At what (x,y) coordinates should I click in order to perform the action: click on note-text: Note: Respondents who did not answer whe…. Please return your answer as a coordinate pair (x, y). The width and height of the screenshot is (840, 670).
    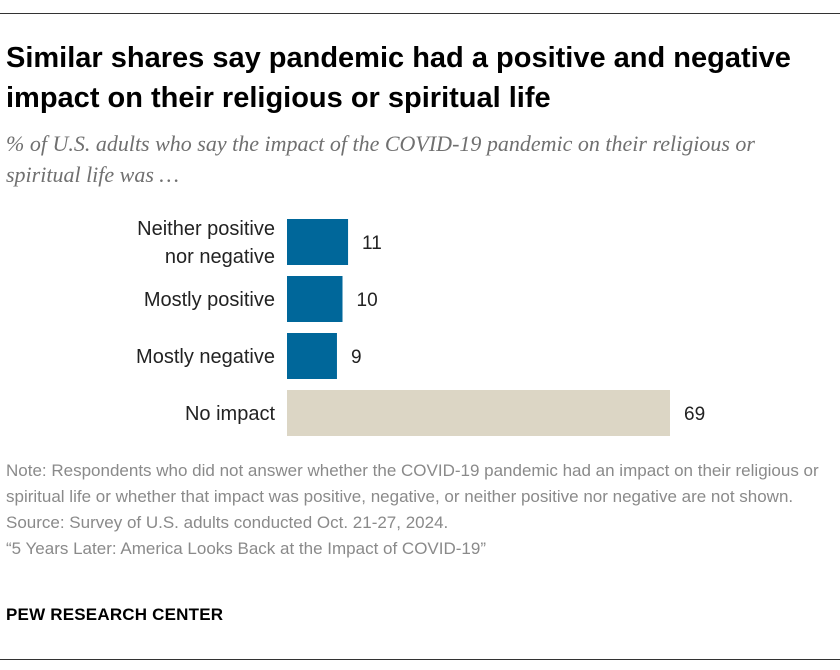
    Looking at the image, I should click on (415, 483).